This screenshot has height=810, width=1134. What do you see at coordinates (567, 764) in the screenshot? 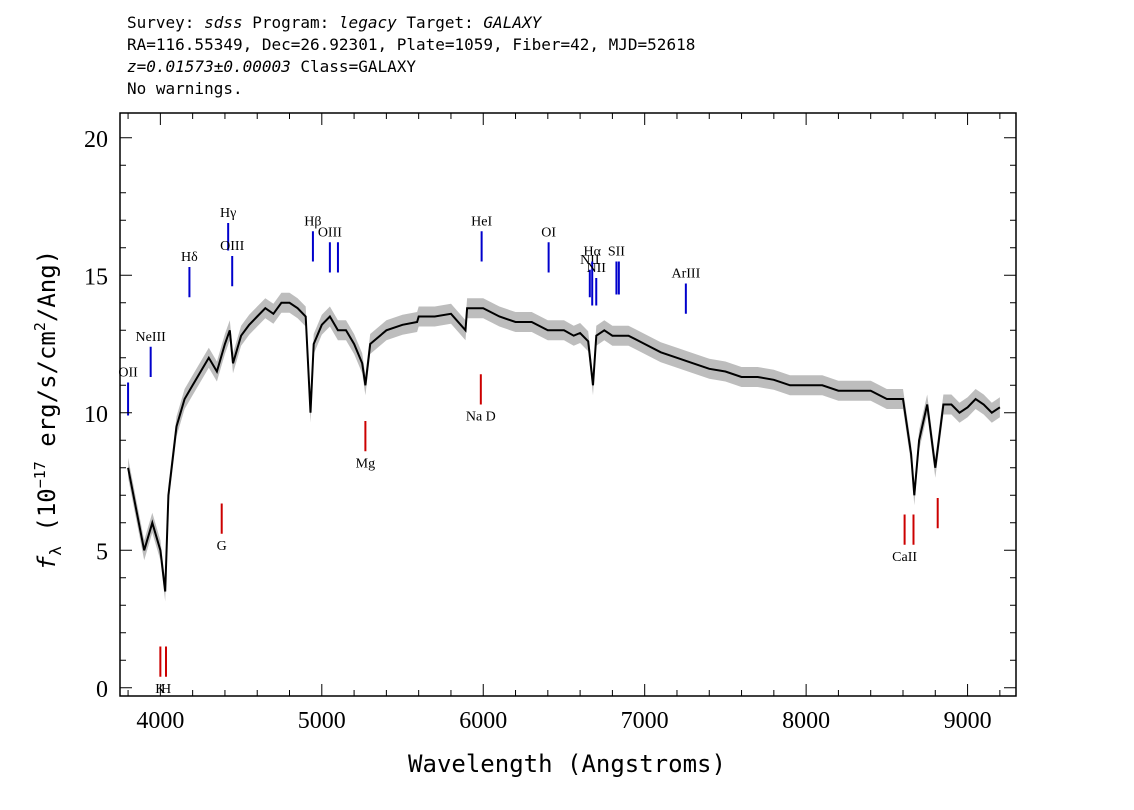
I see `x-axis-title: Wavelength (Angstroms)` at bounding box center [567, 764].